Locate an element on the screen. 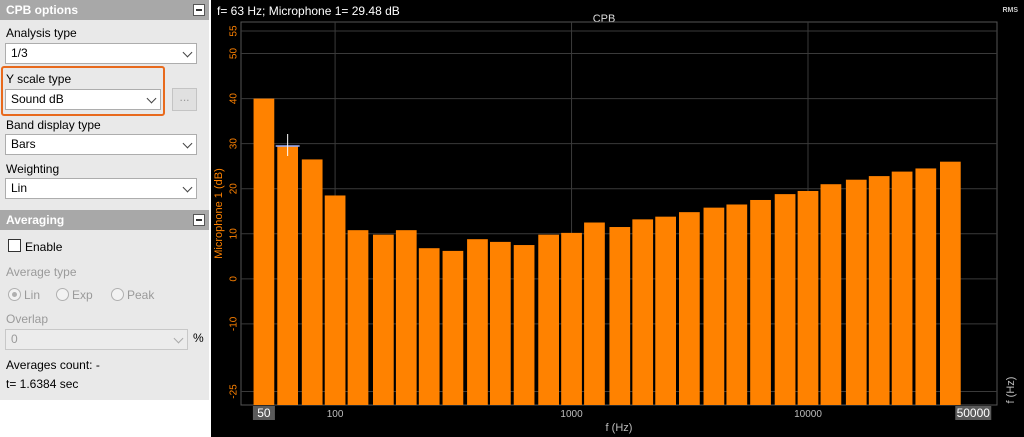 This screenshot has height=437, width=1024. rms-label: RMS is located at coordinates (1010, 10).